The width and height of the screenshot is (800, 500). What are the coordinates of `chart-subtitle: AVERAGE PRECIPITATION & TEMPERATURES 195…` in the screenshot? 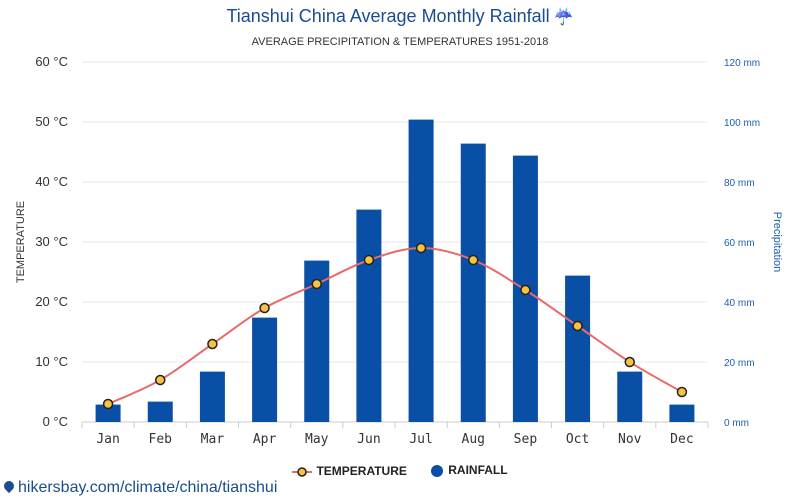 It's located at (400, 42).